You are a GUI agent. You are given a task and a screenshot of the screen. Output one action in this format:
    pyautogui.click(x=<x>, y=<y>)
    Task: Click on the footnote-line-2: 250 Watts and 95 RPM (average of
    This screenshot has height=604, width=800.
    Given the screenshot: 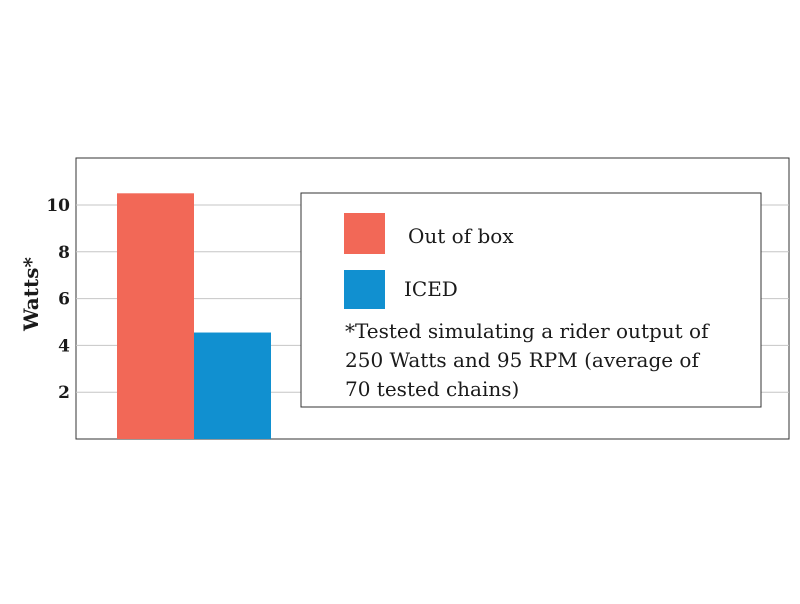 What is the action you would take?
    pyautogui.click(x=522, y=360)
    